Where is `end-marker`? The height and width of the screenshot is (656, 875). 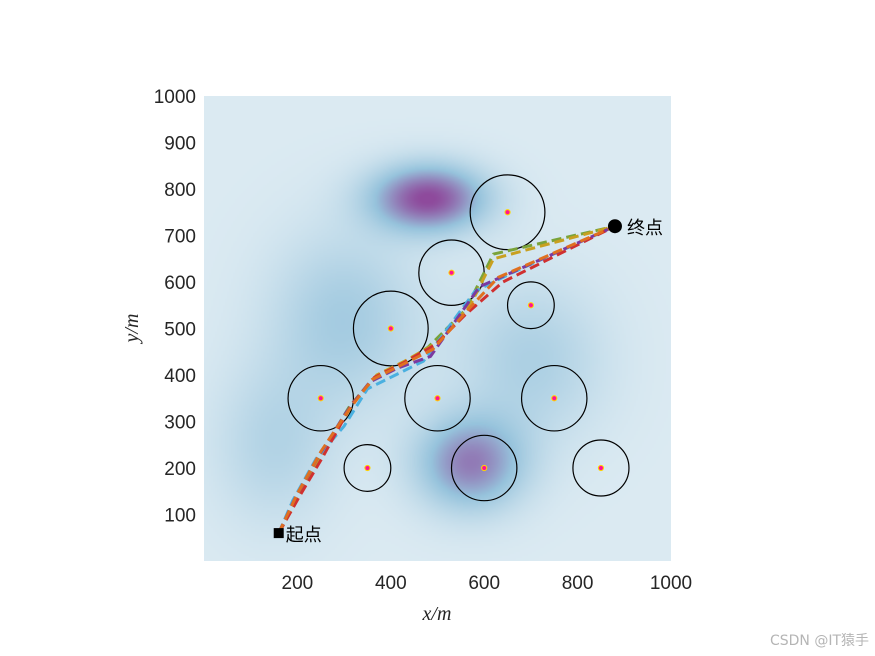 end-marker is located at coordinates (614, 226).